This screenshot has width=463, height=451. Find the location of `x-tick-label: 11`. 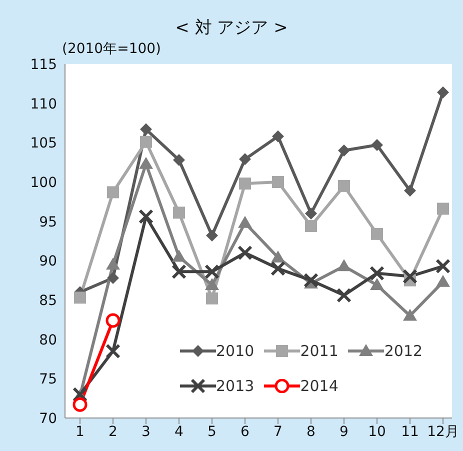

x-tick-label: 11 is located at coordinates (410, 432).